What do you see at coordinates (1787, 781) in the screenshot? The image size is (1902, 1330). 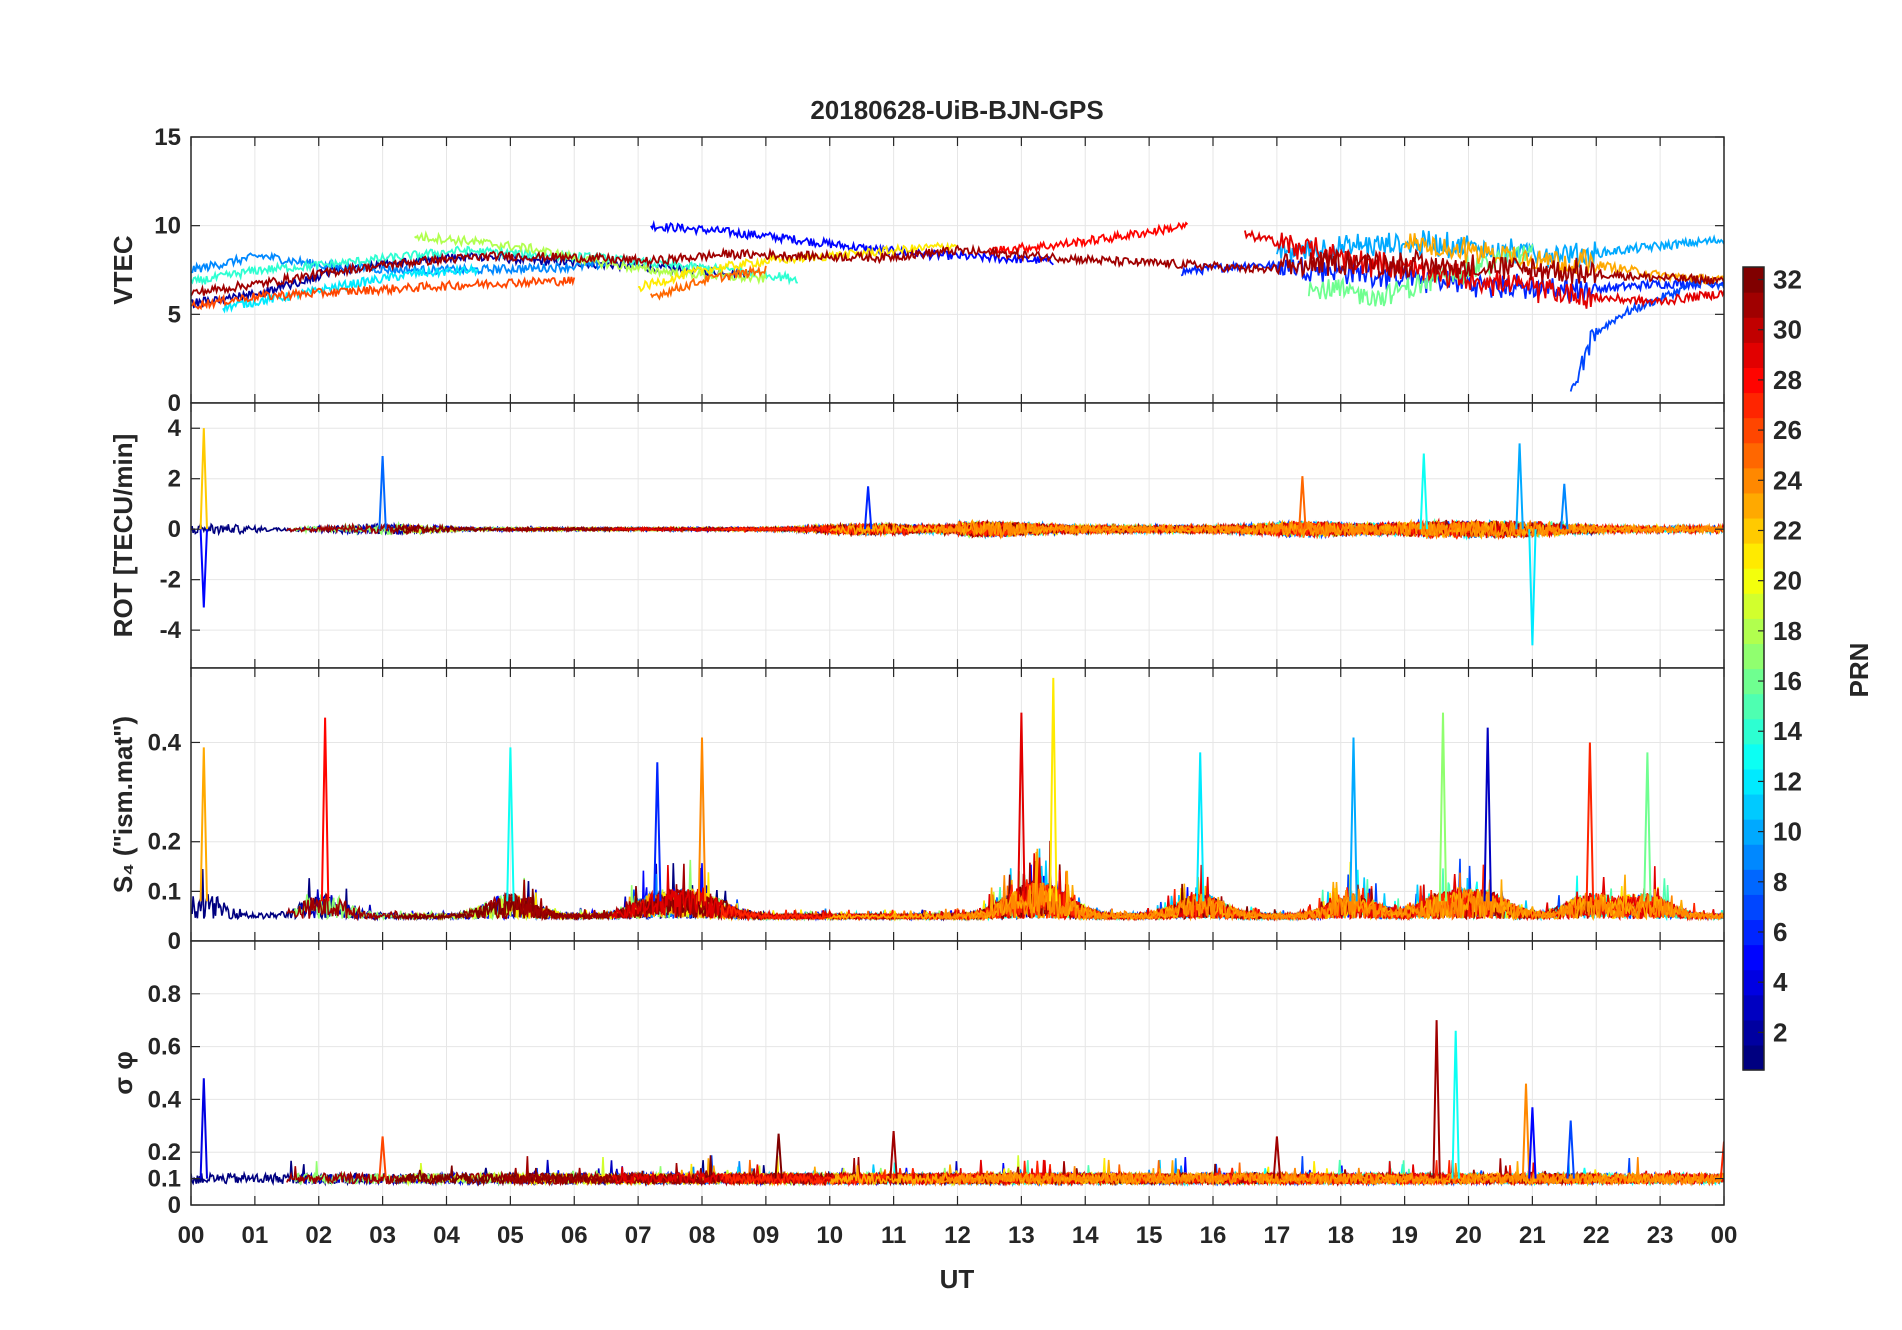 I see `colorbar-tick-label: 12` at bounding box center [1787, 781].